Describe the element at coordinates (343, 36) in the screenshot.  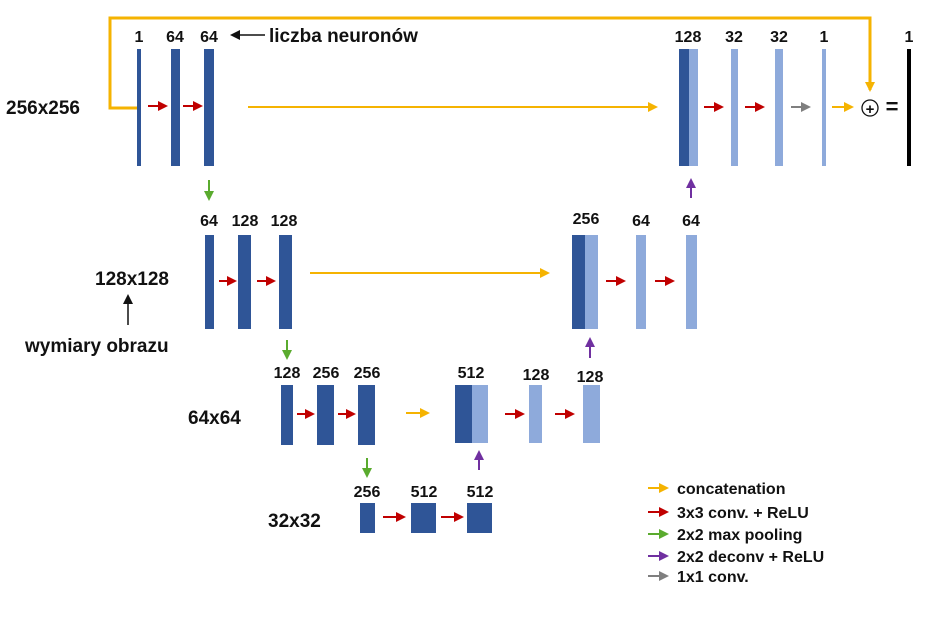
I see `neuron-count-note: liczba neuronów` at that location.